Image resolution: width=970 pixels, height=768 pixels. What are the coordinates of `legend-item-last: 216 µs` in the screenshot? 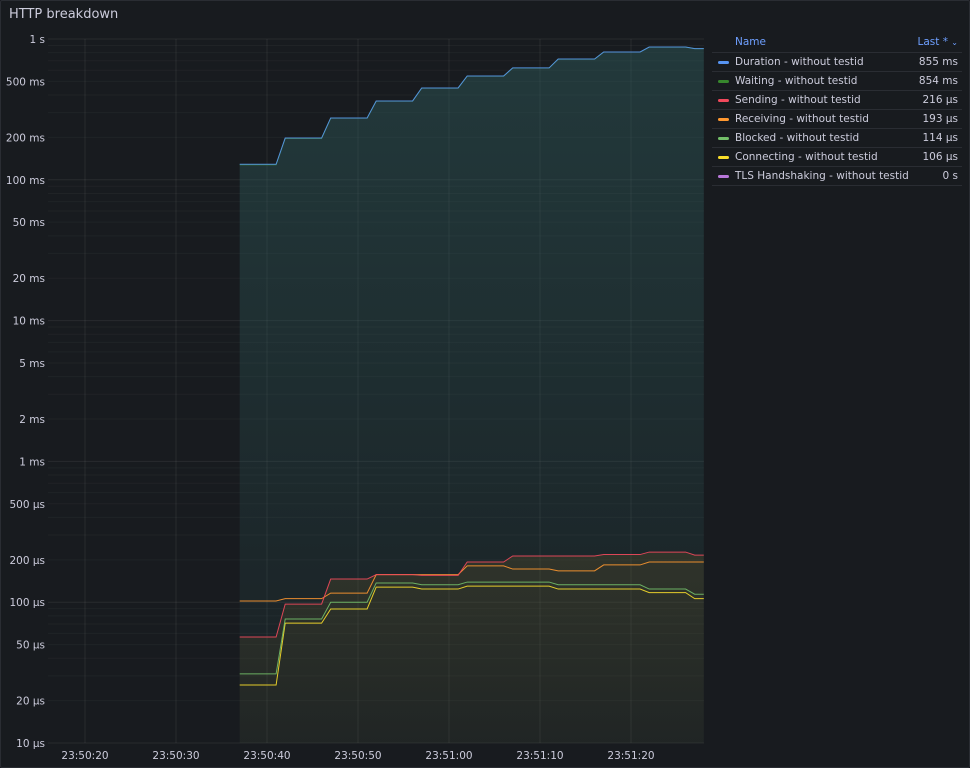 It's located at (940, 100).